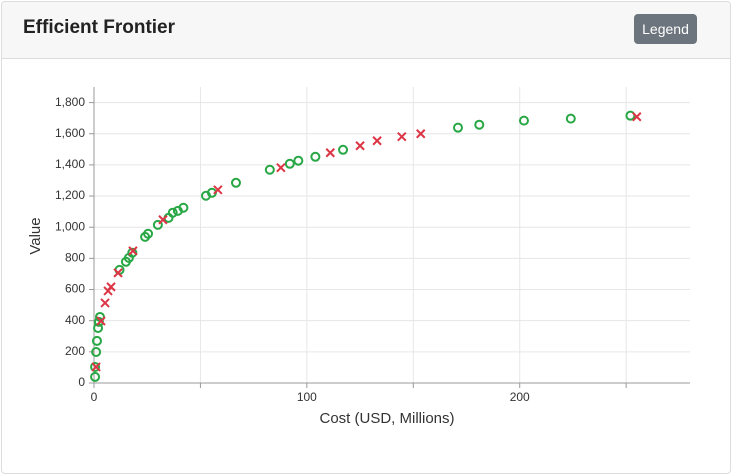 Image resolution: width=732 pixels, height=475 pixels. I want to click on y-tick-label: 1,200, so click(70, 195).